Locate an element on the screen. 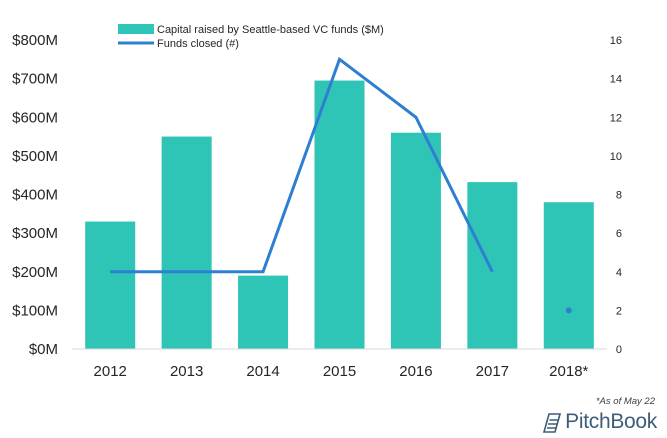  y-left-tick-label: $400M is located at coordinates (35, 195).